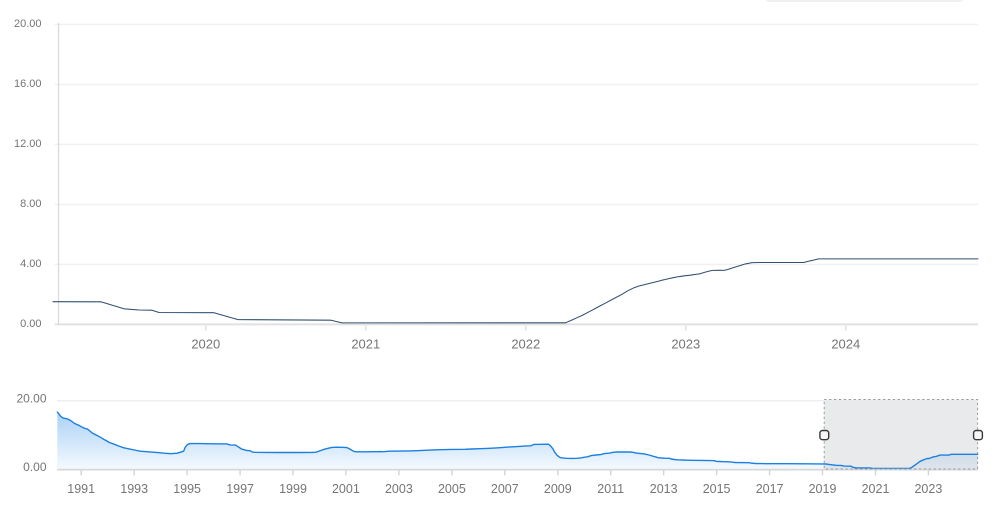 The height and width of the screenshot is (518, 995). Describe the element at coordinates (30, 264) in the screenshot. I see `svg-text: 4.00` at that location.